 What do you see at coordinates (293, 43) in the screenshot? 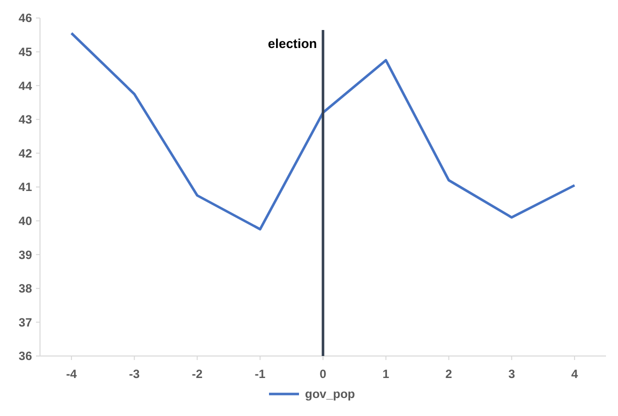
I see `ref-line-label: election` at bounding box center [293, 43].